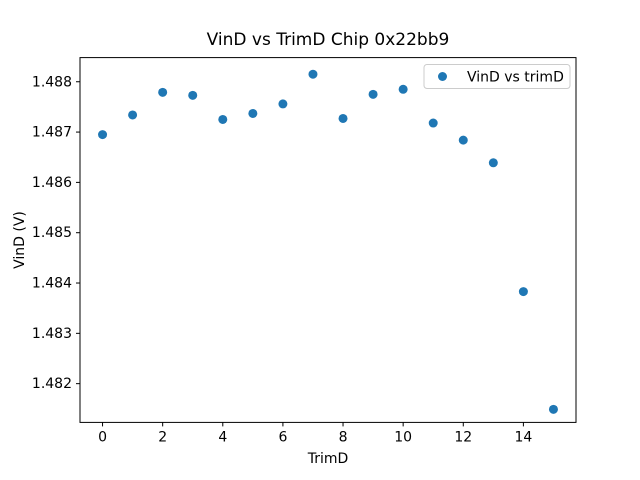  What do you see at coordinates (343, 437) in the screenshot?
I see `x-tick-label: 8` at bounding box center [343, 437].